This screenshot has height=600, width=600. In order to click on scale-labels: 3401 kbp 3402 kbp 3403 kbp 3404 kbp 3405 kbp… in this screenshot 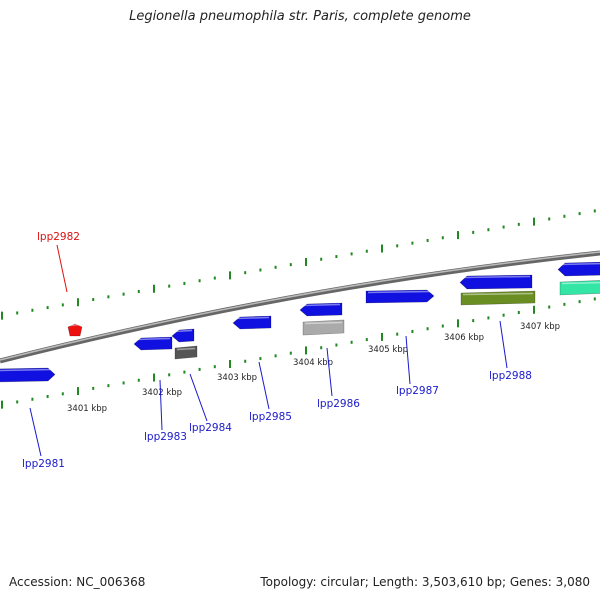, I will do `click(313, 368)`.